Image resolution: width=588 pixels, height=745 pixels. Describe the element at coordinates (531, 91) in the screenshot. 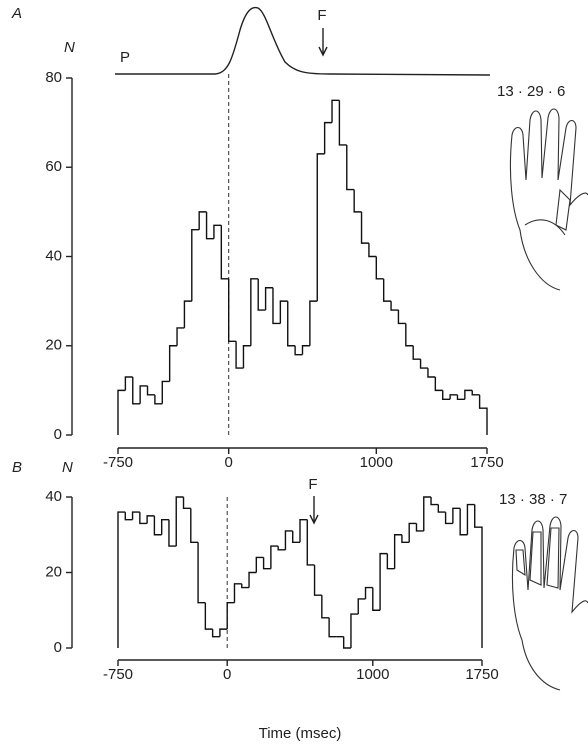

I see `side-text: 13 · 29 · 6` at that location.